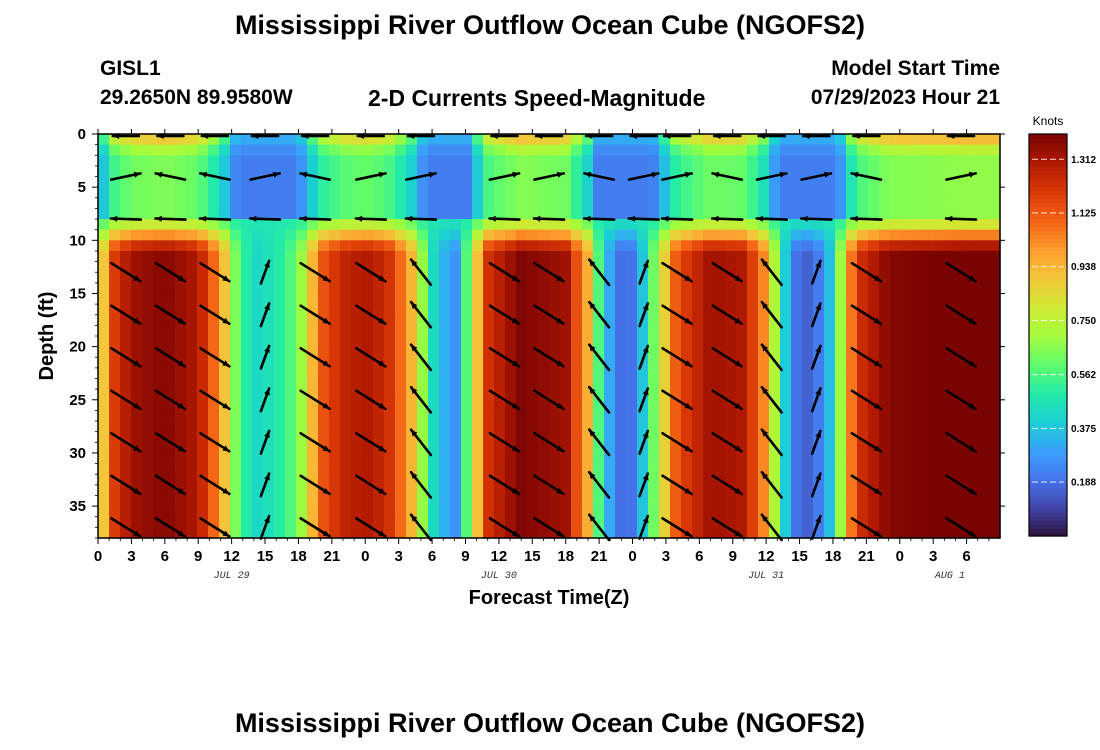  I want to click on chart-subtitle: 2-D Currents Speed-Magnitude, so click(537, 98).